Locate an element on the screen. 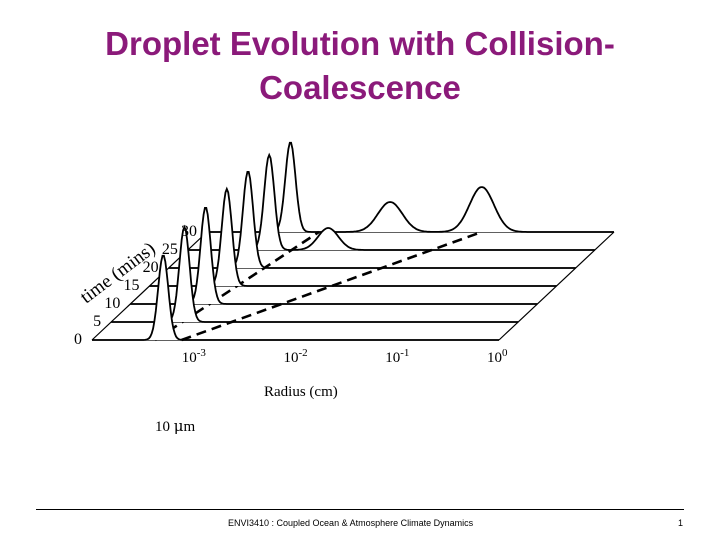  time-tick-15: 15 is located at coordinates (132, 285).